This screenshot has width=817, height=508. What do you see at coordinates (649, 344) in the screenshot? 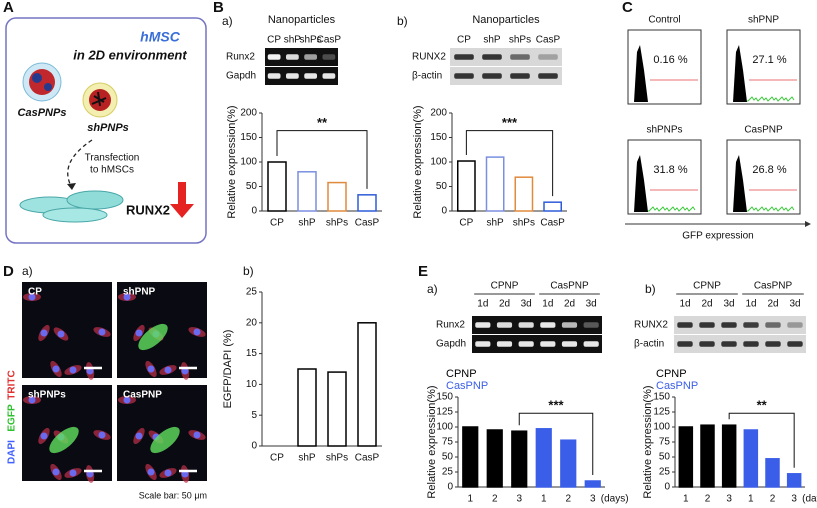
I see `gel-row-label: β-actin` at bounding box center [649, 344].